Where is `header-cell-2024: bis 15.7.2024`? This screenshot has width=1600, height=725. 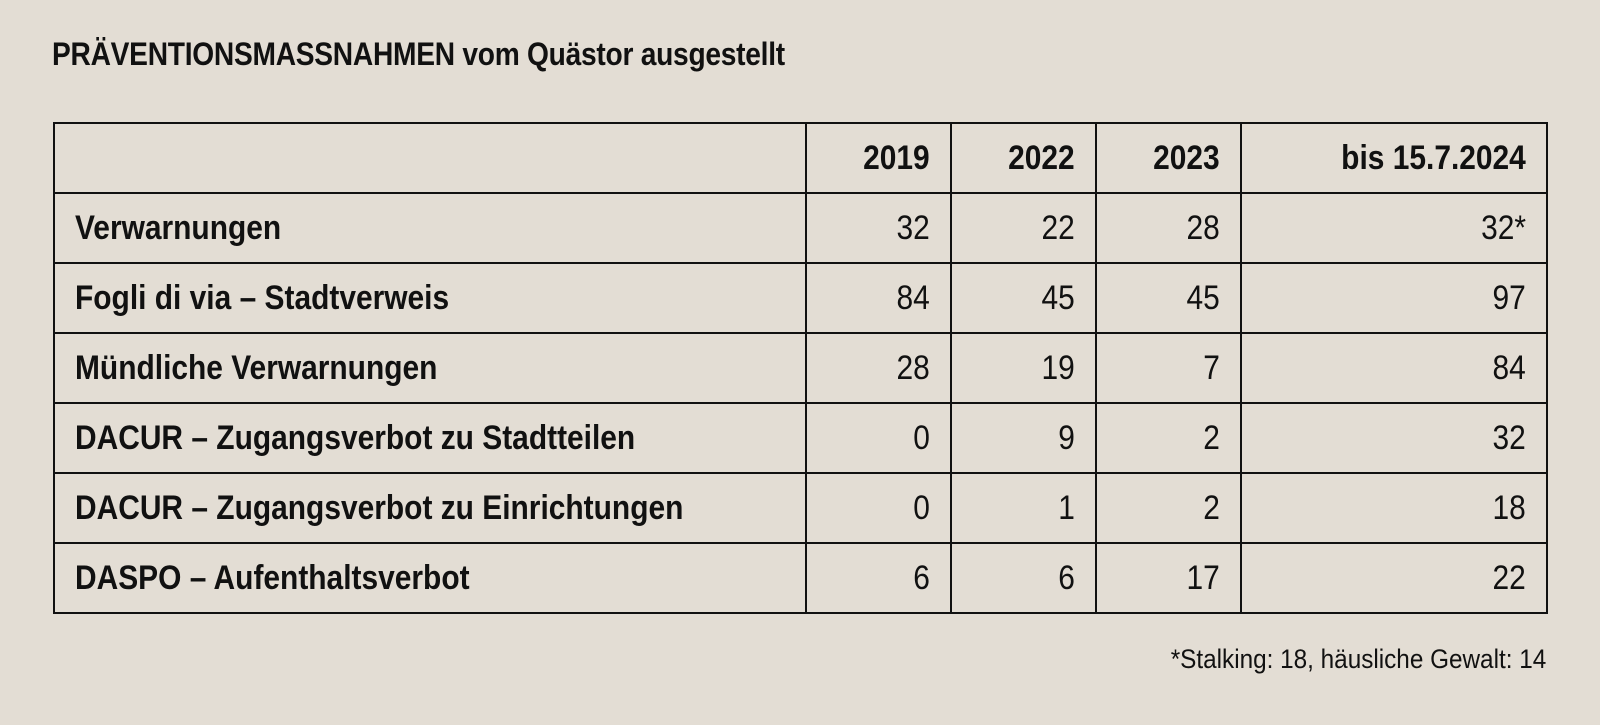
header-cell-2024: bis 15.7.2024 is located at coordinates (1394, 158).